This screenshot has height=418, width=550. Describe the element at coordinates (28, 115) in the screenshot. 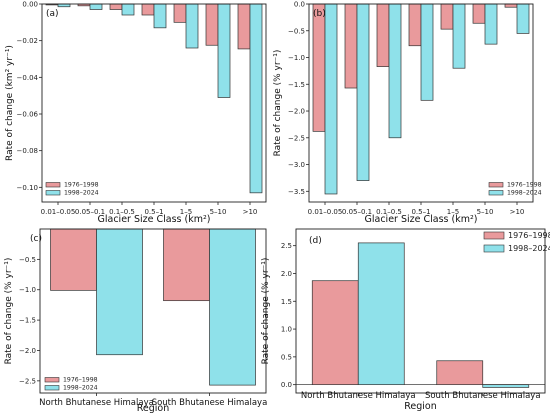

I see `y-tick-label: −0.06` at that location.